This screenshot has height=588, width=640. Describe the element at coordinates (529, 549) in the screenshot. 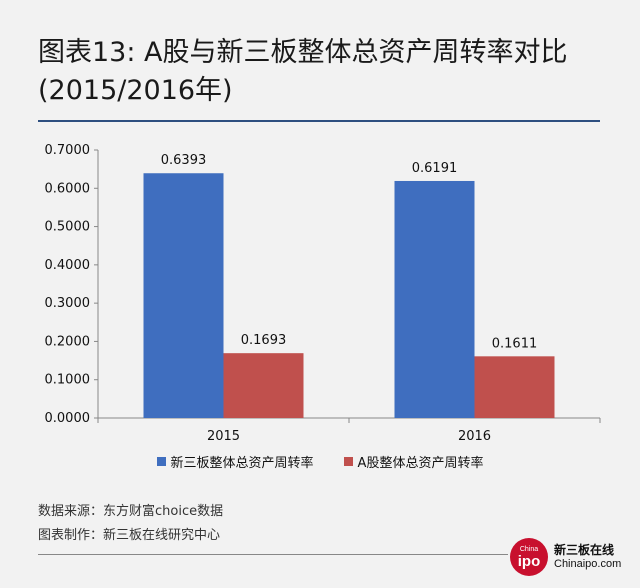

I see `logo-badge-top: China` at that location.